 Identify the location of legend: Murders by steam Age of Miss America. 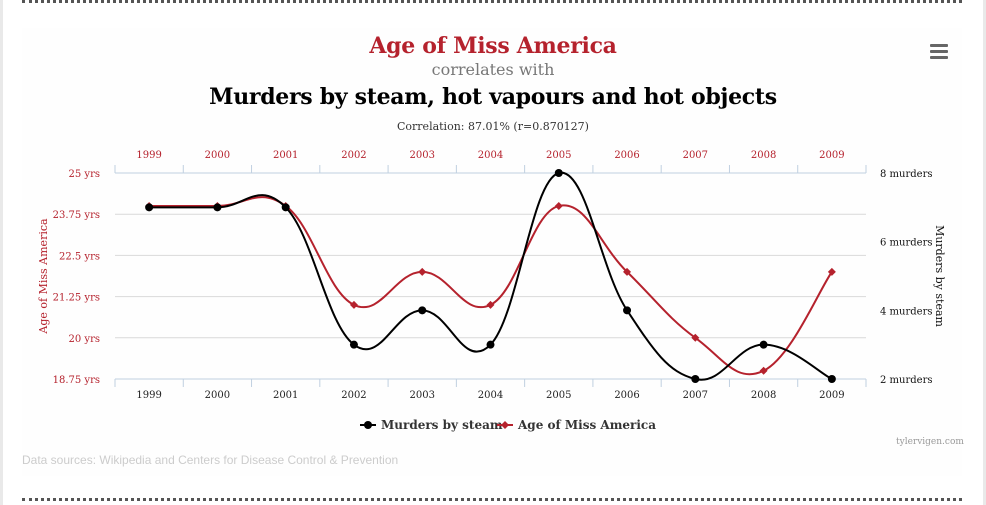
(508, 425).